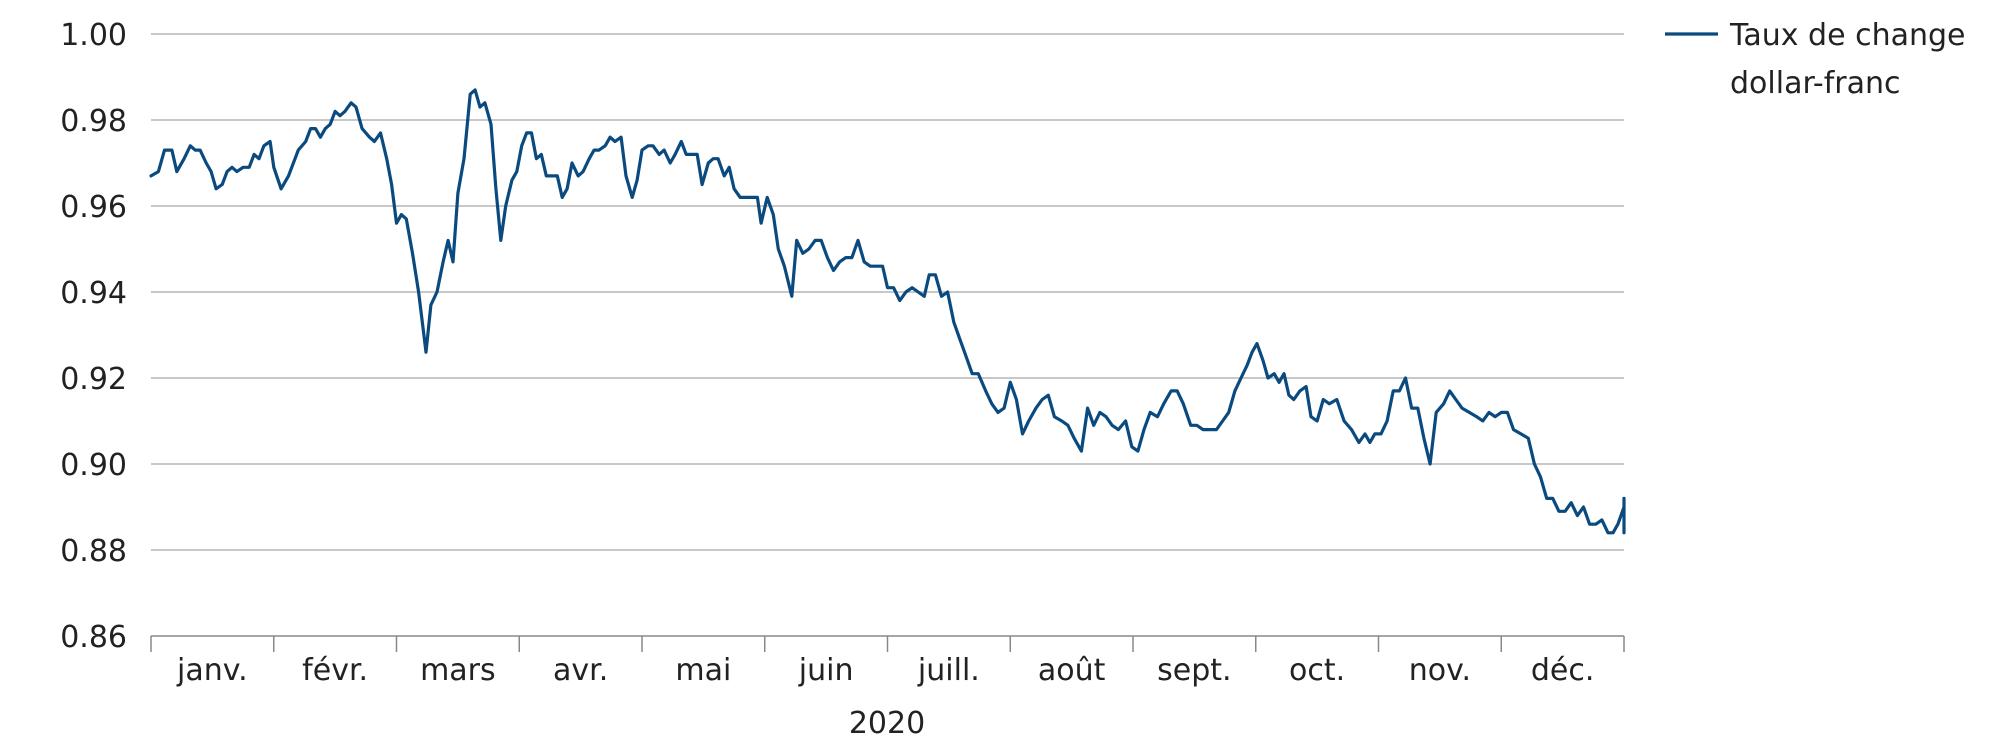 The width and height of the screenshot is (2000, 753). I want to click on x-tick-label: août, so click(1072, 670).